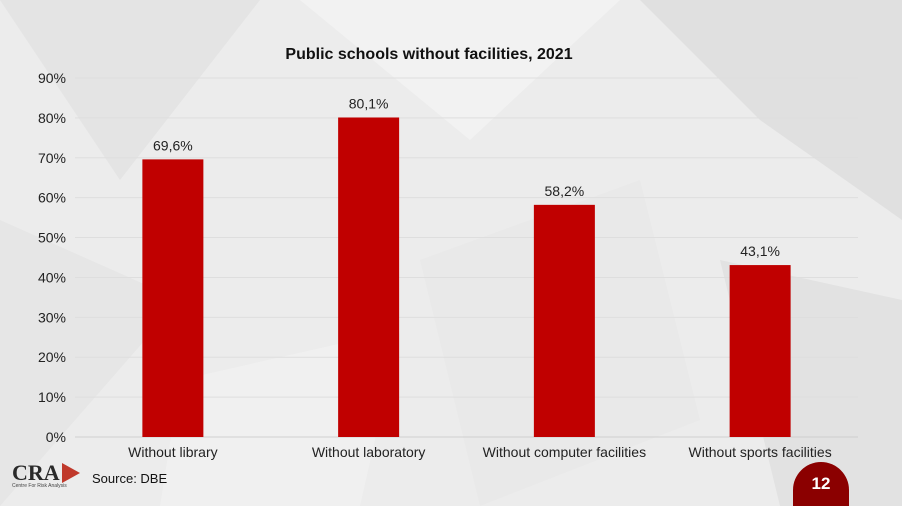 The height and width of the screenshot is (506, 902). What do you see at coordinates (130, 478) in the screenshot?
I see `source-note: Source: DBE` at bounding box center [130, 478].